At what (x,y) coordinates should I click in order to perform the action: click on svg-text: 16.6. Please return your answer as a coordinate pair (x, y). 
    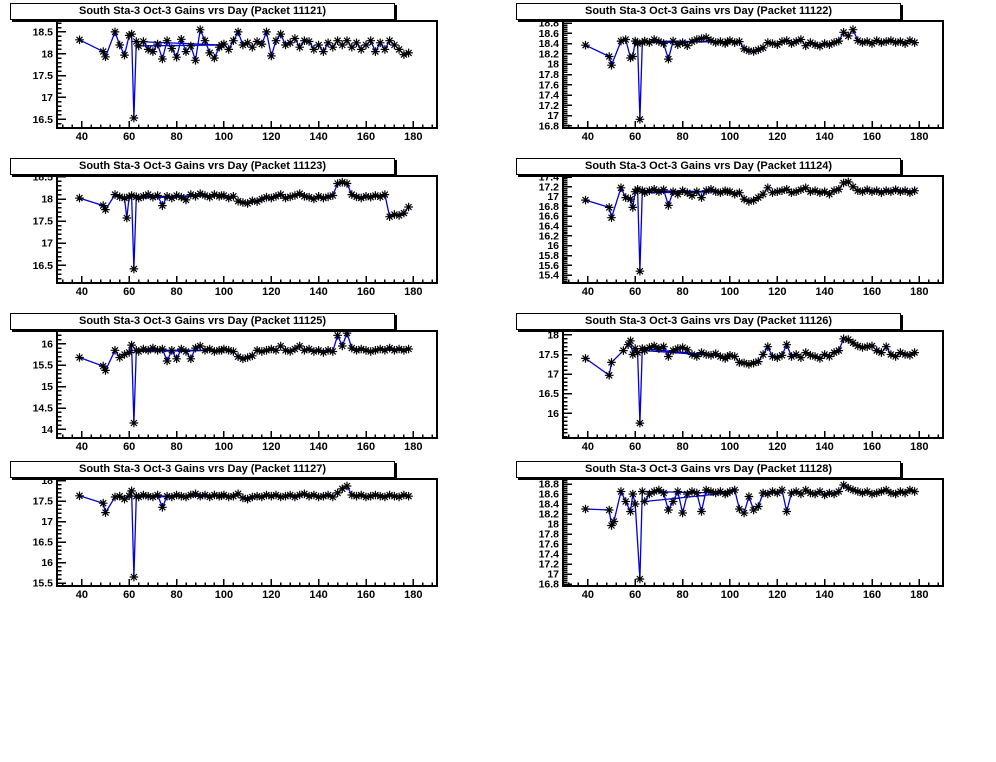
    Looking at the image, I should click on (549, 217).